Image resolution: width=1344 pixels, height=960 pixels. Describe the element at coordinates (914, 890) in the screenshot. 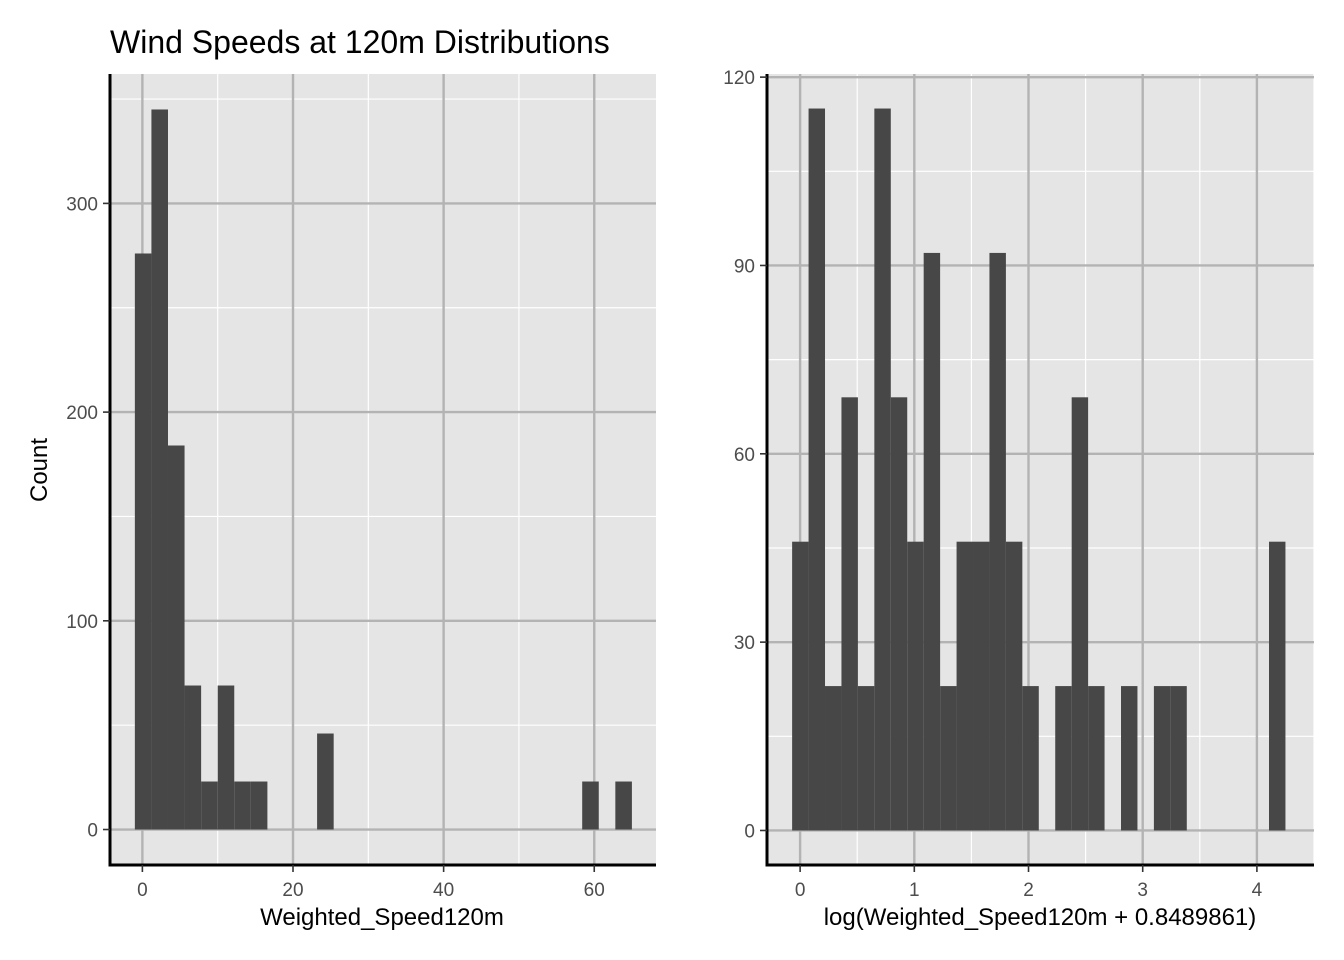

I see `x-tick-label-right-1: 1` at that location.